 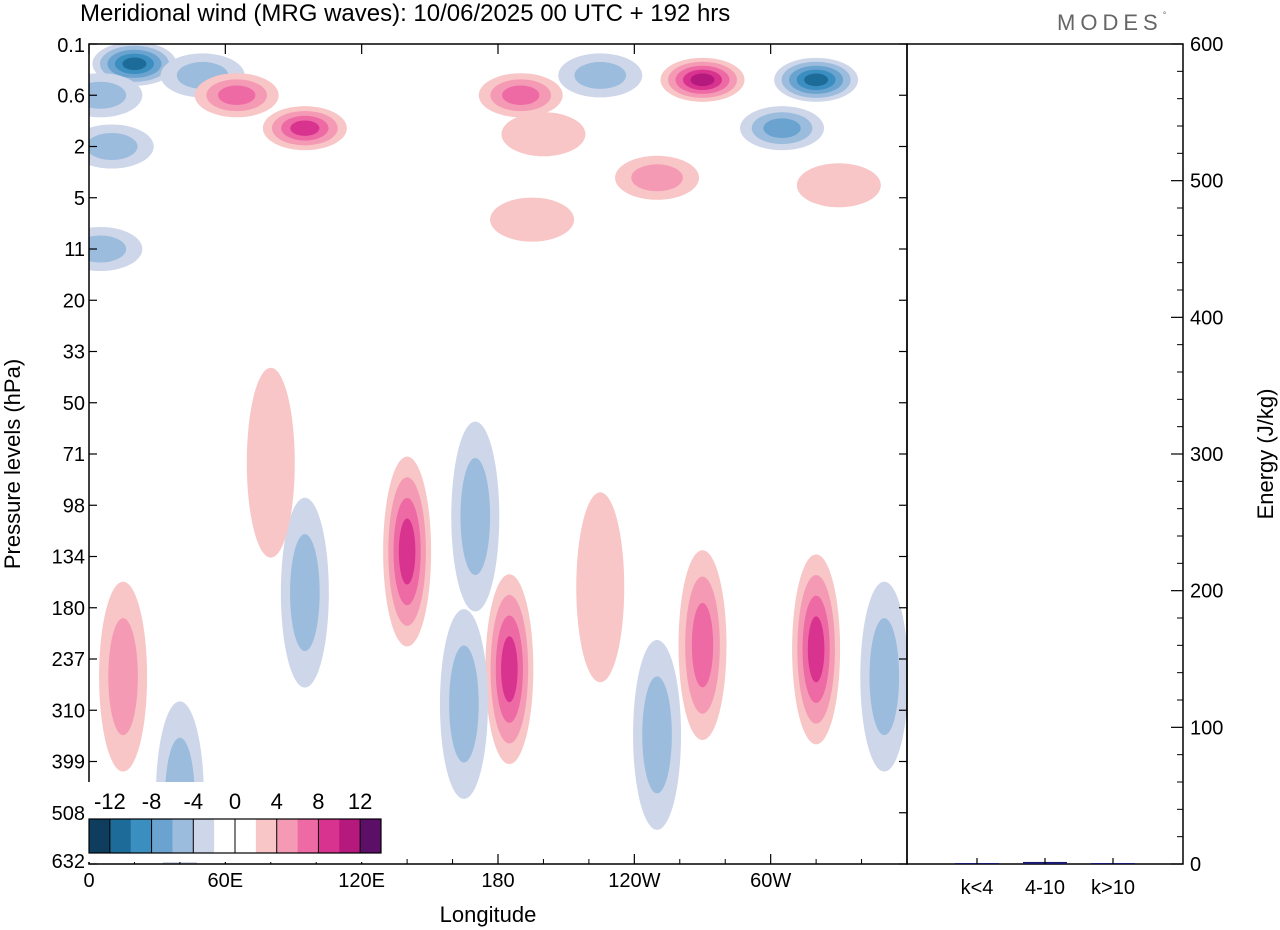 I want to click on pressure-tick-label: 508, so click(x=68, y=814).